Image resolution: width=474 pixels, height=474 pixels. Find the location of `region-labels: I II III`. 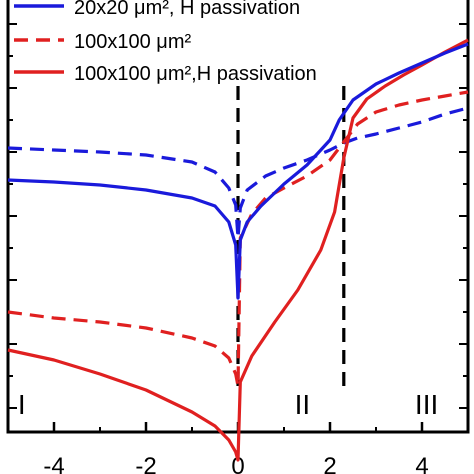

region-labels: I II III is located at coordinates (228, 404).